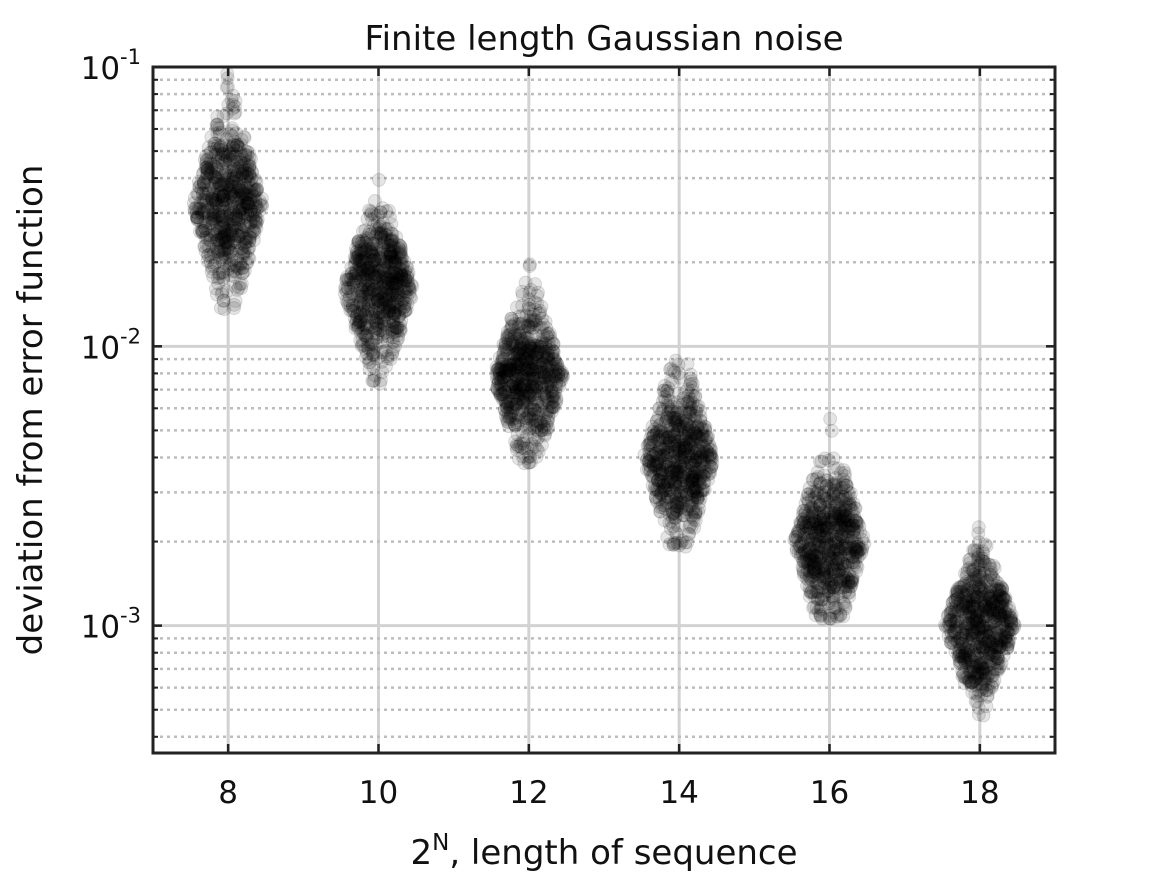 The height and width of the screenshot is (875, 1167). I want to click on x-axis-label-superscript: N, so click(440, 843).